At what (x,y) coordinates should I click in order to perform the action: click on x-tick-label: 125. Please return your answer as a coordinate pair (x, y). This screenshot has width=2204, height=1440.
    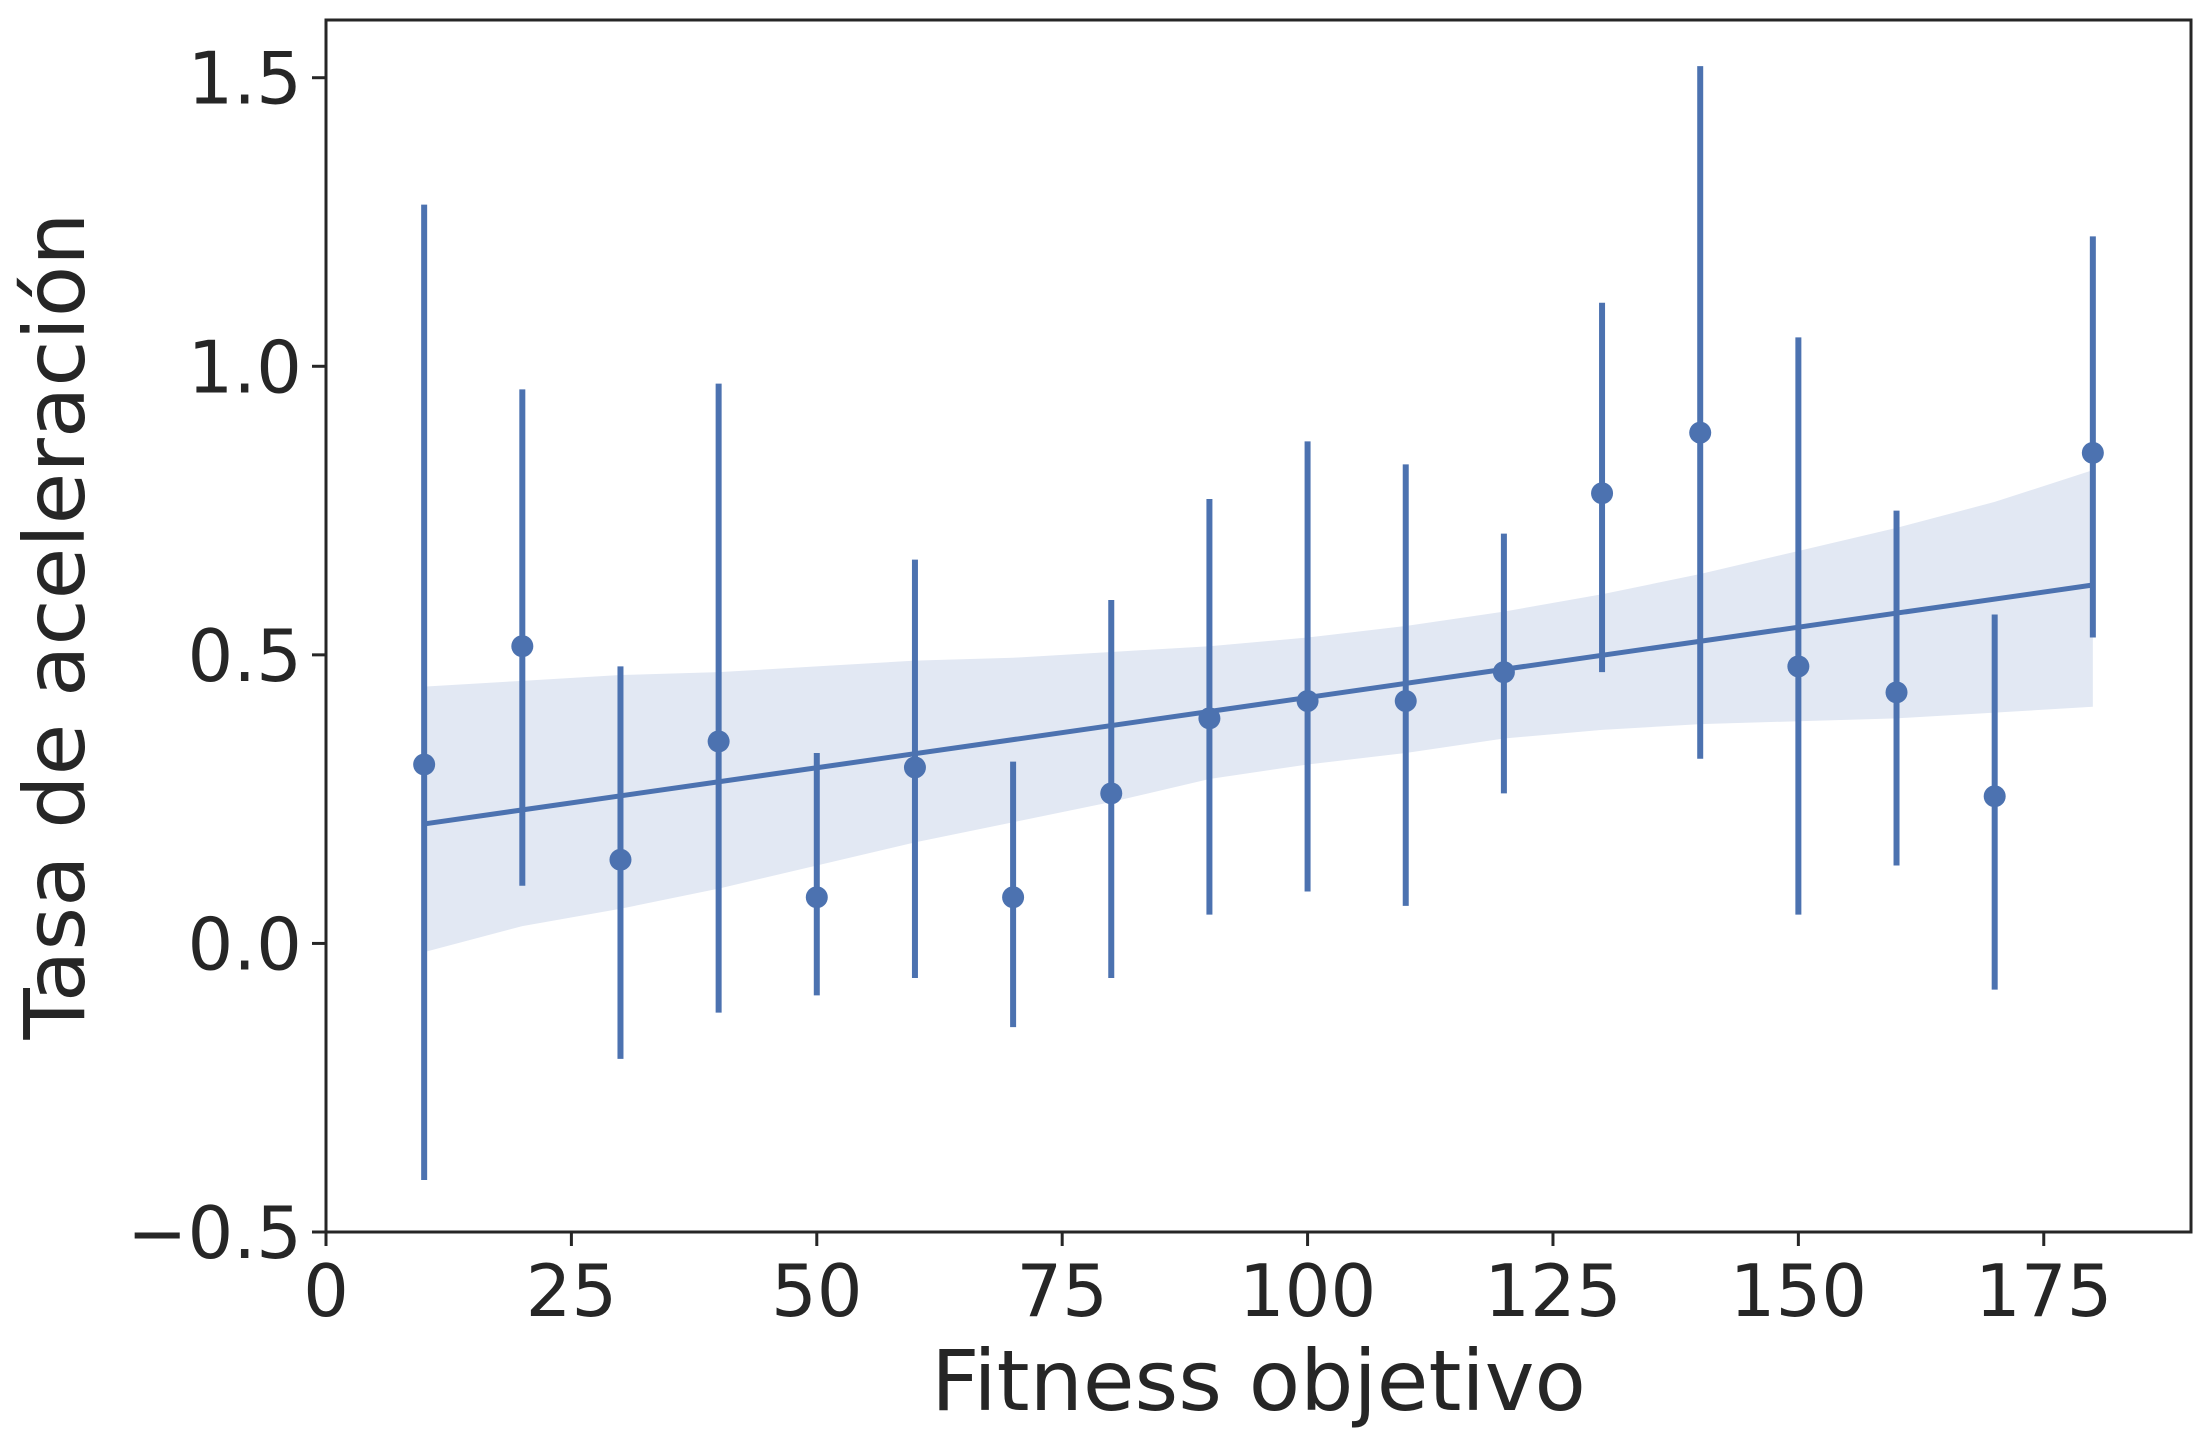
    Looking at the image, I should click on (1552, 1291).